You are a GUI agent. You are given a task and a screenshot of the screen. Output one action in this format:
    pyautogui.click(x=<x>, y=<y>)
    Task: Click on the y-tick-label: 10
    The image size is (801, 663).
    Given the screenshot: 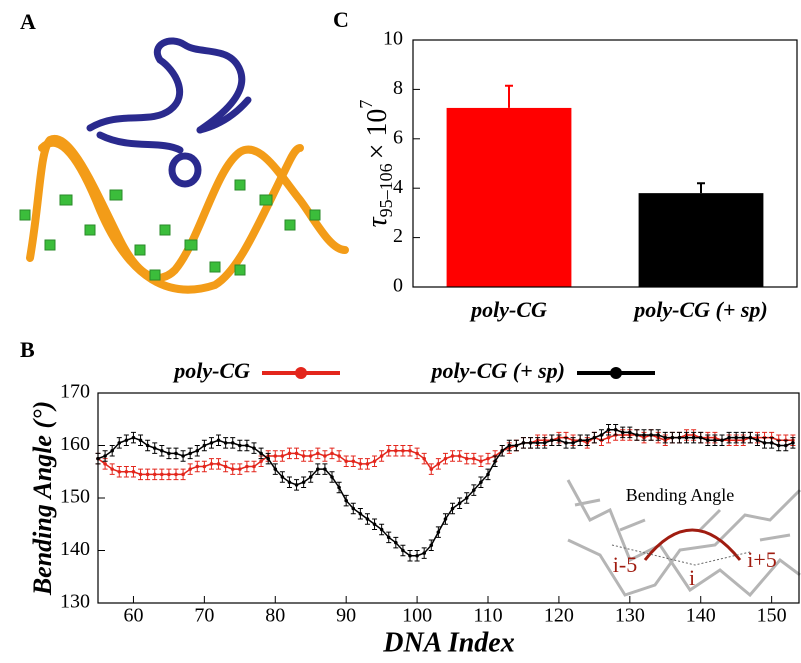 What is the action you would take?
    pyautogui.click(x=393, y=39)
    